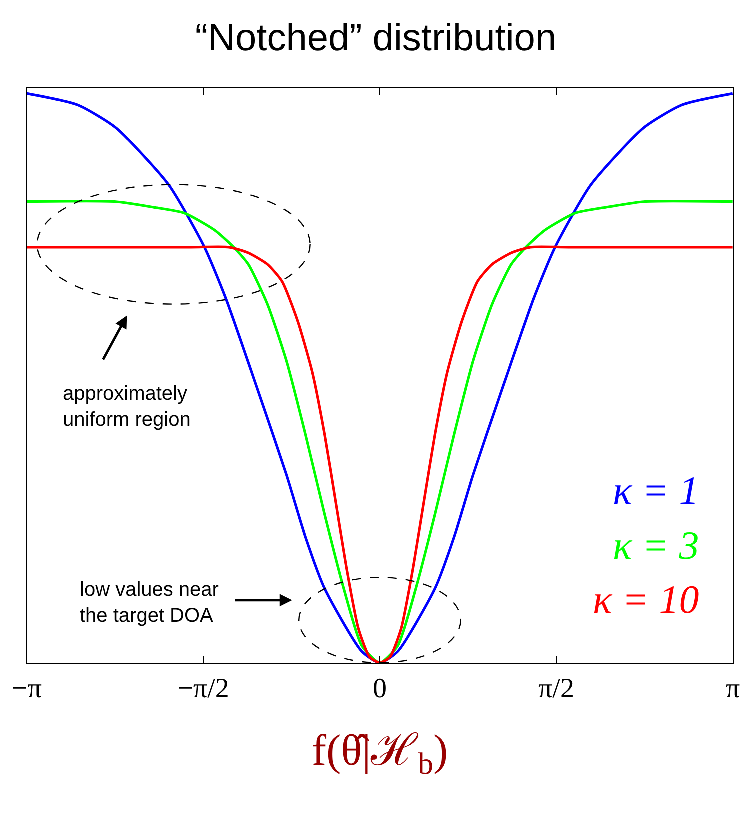  Describe the element at coordinates (556, 689) in the screenshot. I see `x-tick-label: π/2` at that location.